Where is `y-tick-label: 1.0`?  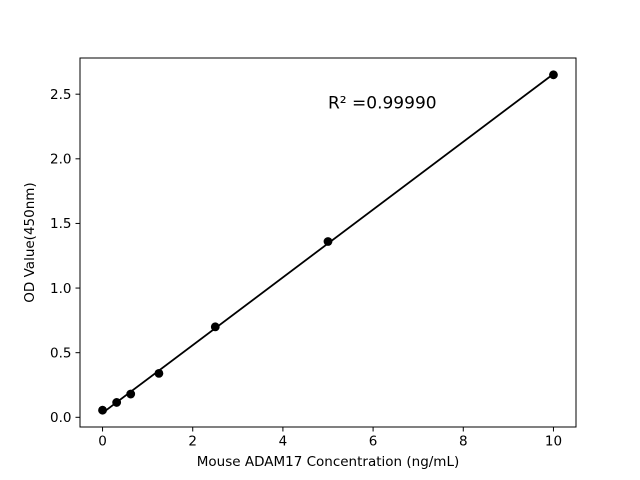
y-tick-label: 1.0 is located at coordinates (60, 289).